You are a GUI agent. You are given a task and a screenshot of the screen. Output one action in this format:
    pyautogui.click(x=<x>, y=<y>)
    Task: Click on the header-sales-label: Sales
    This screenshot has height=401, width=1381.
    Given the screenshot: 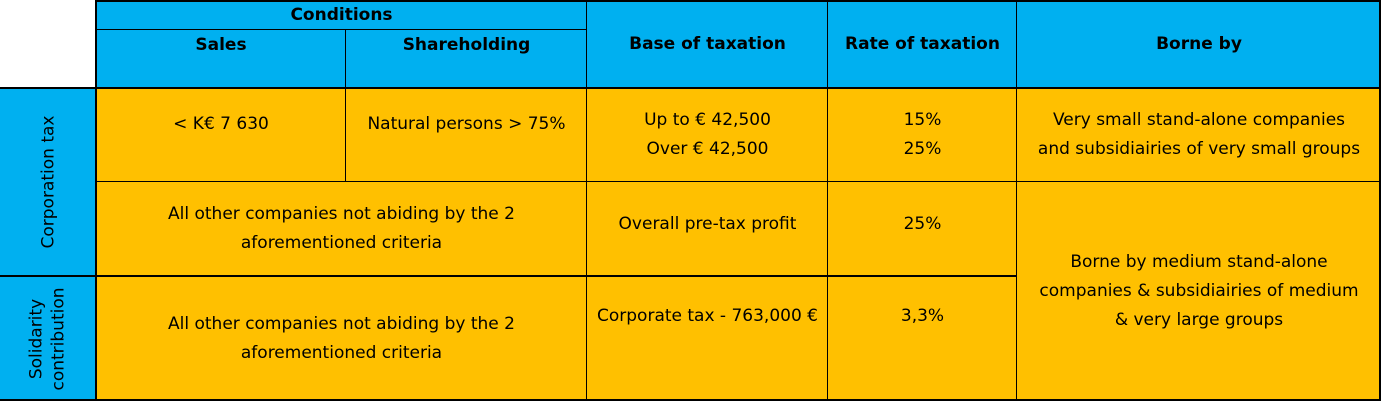 What is the action you would take?
    pyautogui.click(x=221, y=45)
    